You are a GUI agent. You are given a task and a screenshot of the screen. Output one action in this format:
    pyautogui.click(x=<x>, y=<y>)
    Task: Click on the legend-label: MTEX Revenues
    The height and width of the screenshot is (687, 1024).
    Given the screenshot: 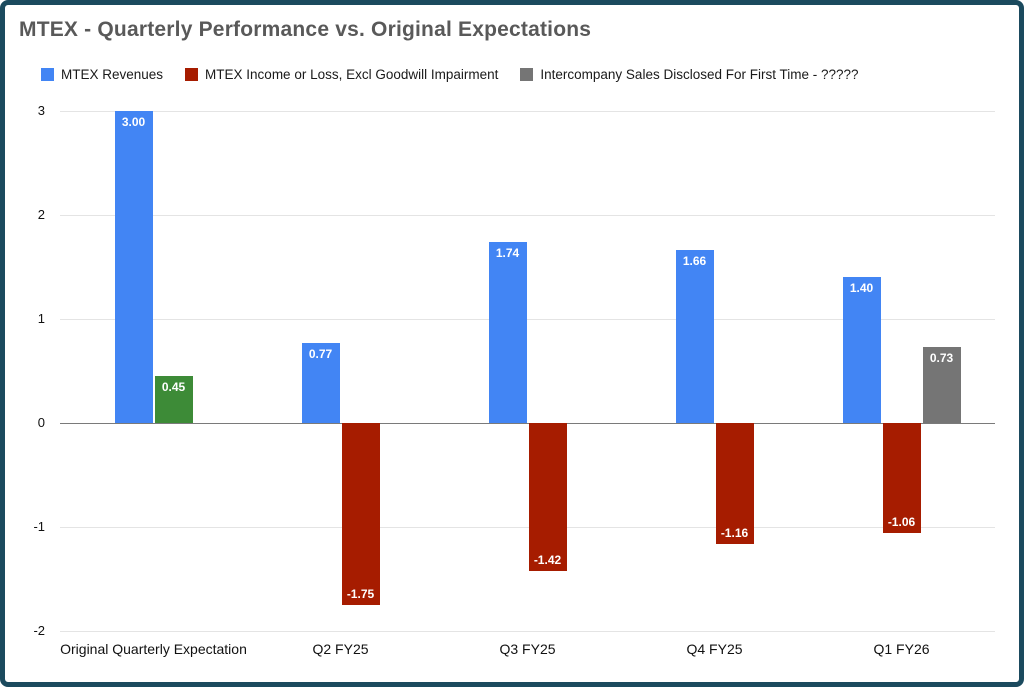 What is the action you would take?
    pyautogui.click(x=112, y=74)
    